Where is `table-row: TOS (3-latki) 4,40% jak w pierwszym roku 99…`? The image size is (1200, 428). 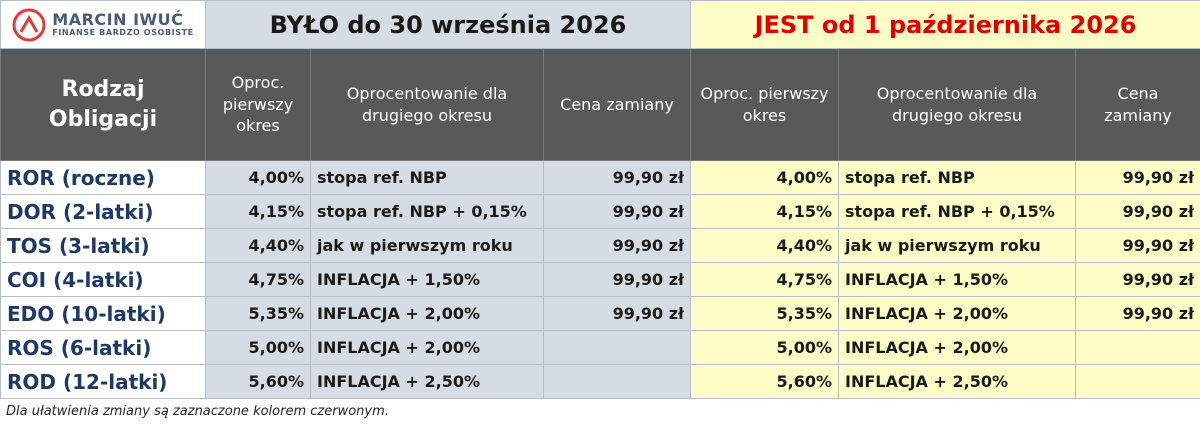 table-row: TOS (3-latki) 4,40% jak w pierwszym roku 99… is located at coordinates (600, 245).